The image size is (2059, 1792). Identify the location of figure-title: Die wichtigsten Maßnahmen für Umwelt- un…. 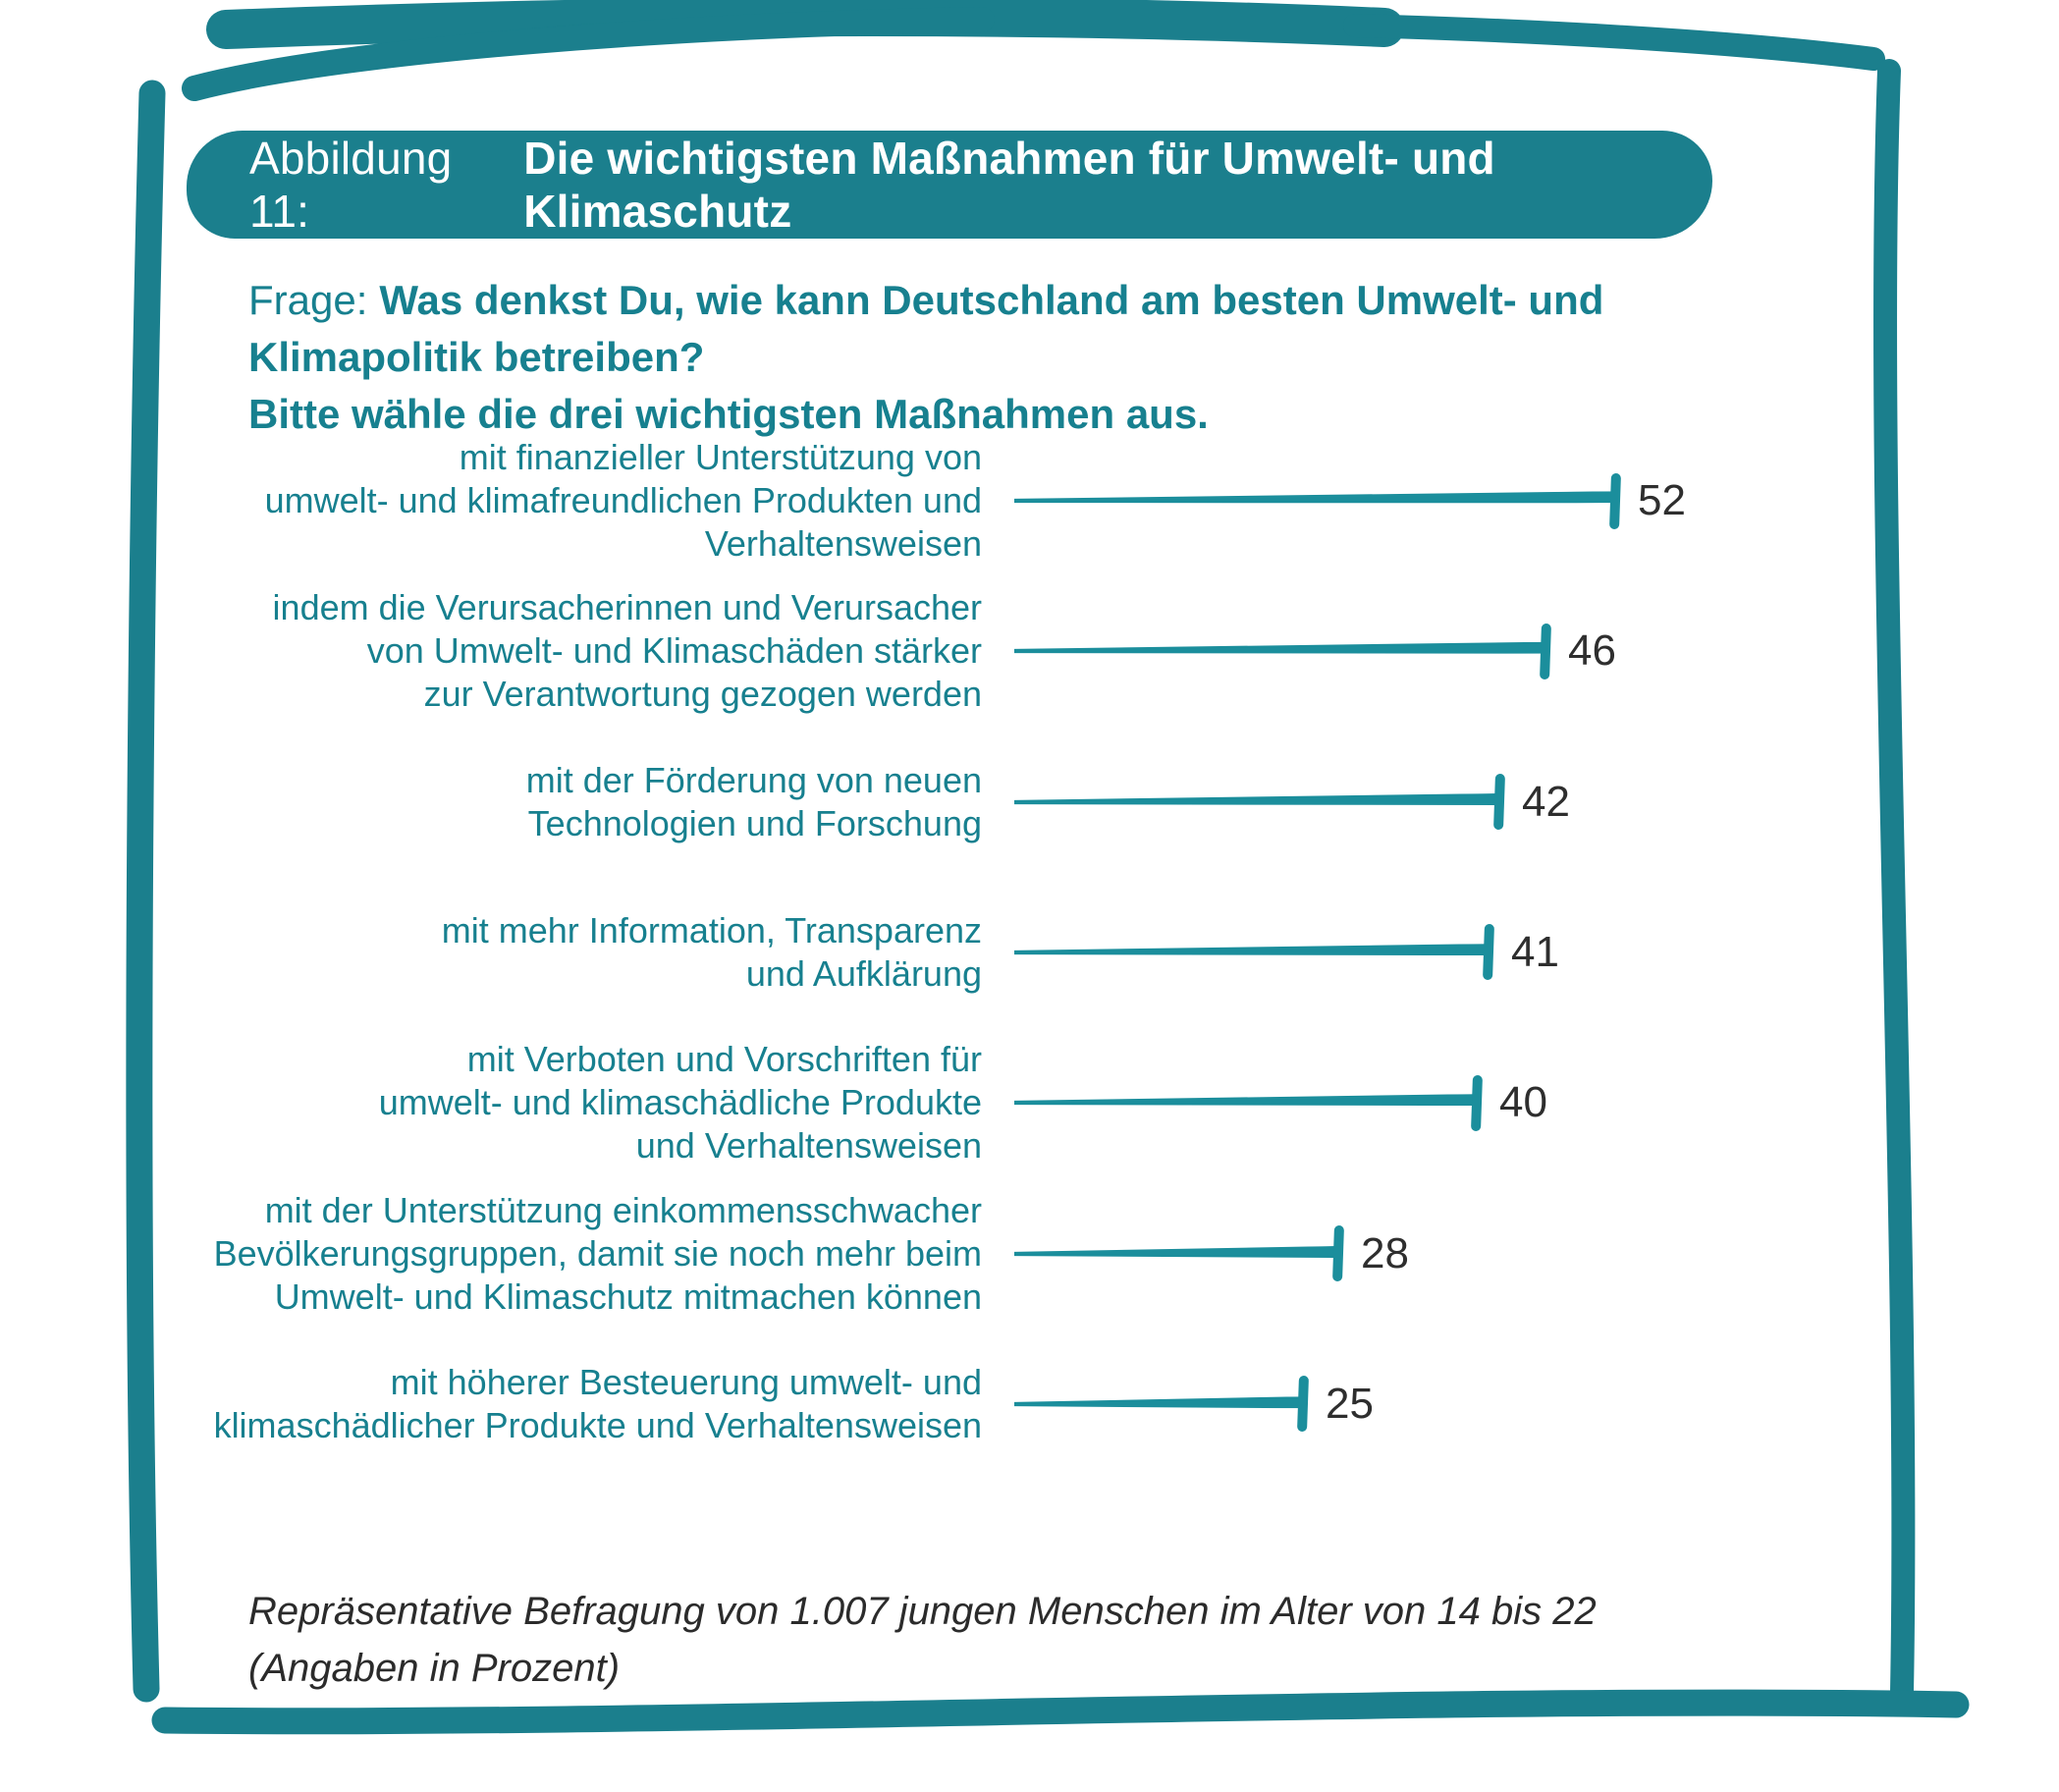
(1009, 185).